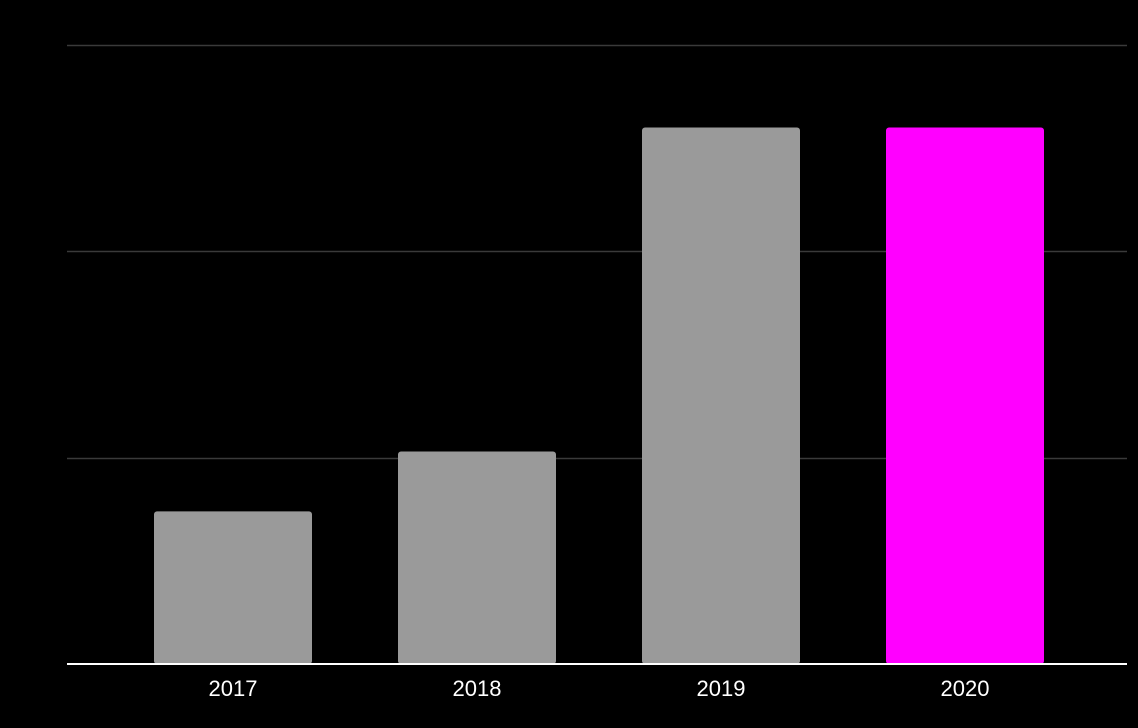  Describe the element at coordinates (477, 557) in the screenshot. I see `bar-2018` at that location.